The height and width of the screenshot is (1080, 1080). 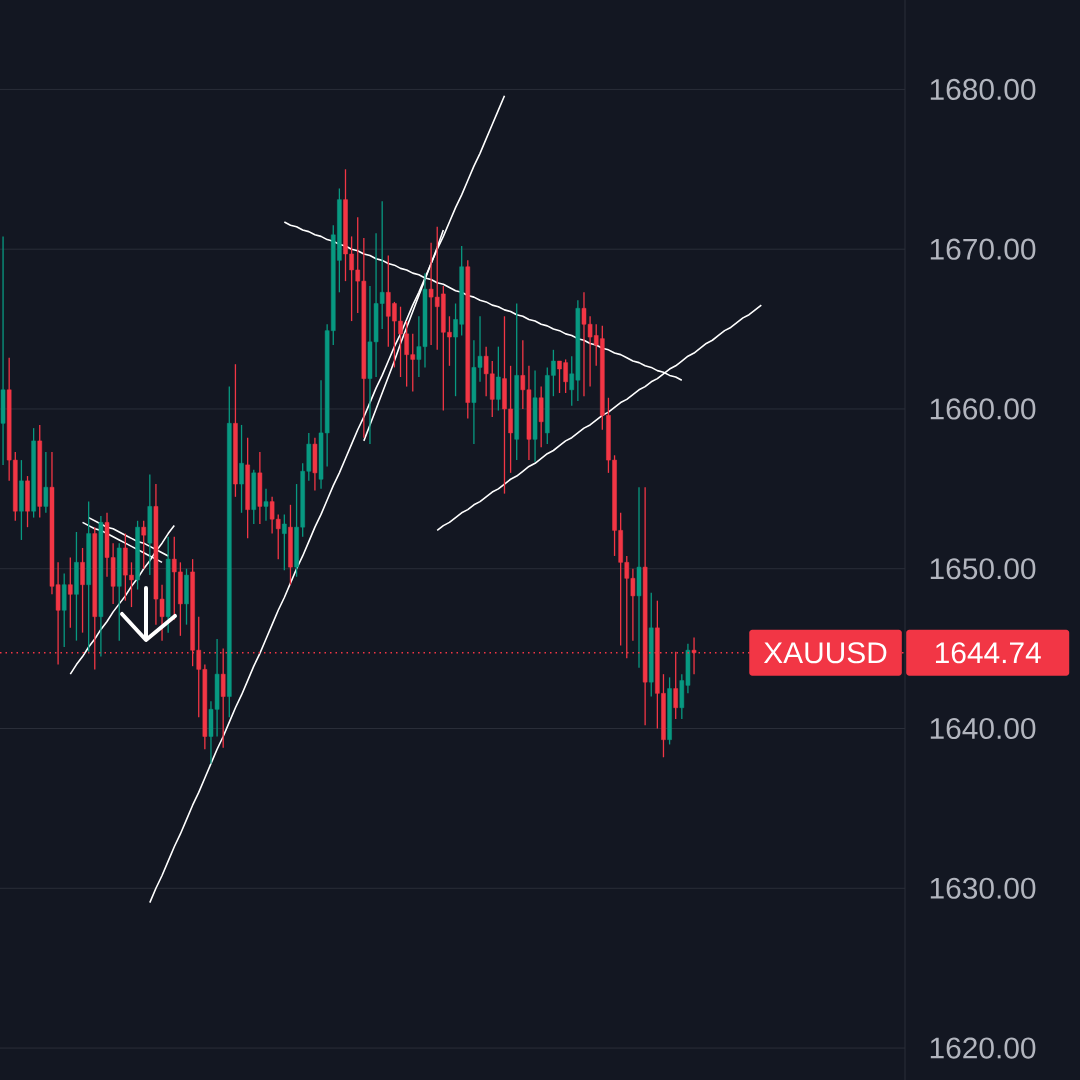 What do you see at coordinates (983, 249) in the screenshot?
I see `y-tick-label: 1670.00` at bounding box center [983, 249].